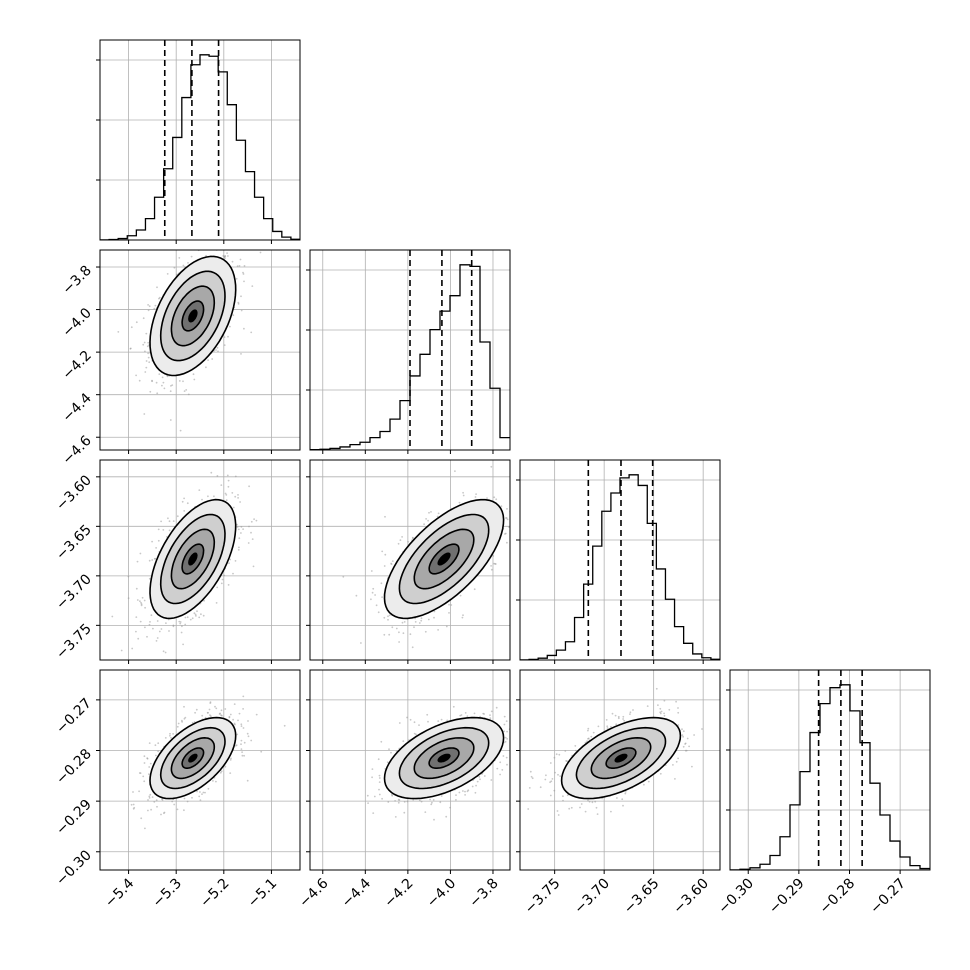 This screenshot has height=970, width=970. What do you see at coordinates (119, 892) in the screenshot?
I see `x-tick-label: −5.4` at bounding box center [119, 892].